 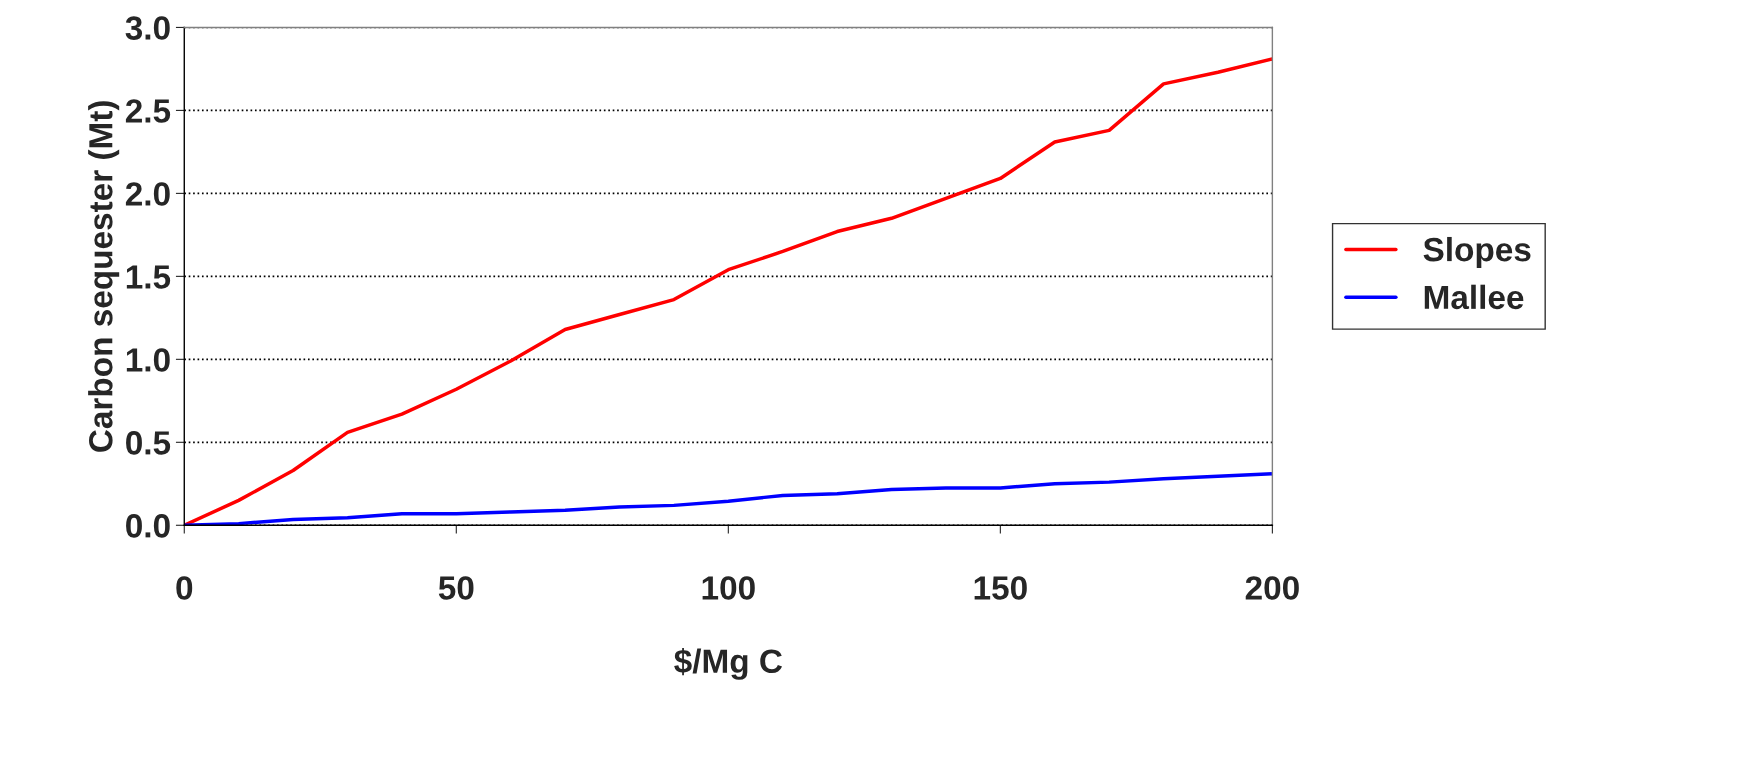 I want to click on y-tick-label: 1.5, so click(x=148, y=277).